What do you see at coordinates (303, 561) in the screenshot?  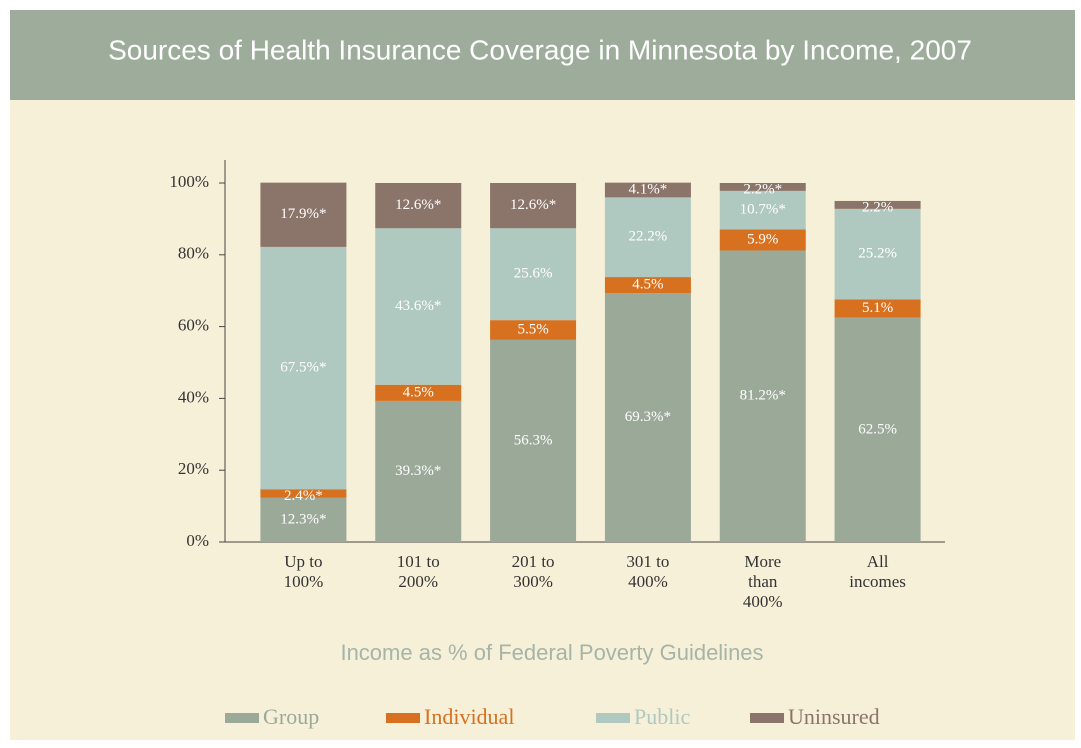 I see `x-tick-label: Up to` at bounding box center [303, 561].